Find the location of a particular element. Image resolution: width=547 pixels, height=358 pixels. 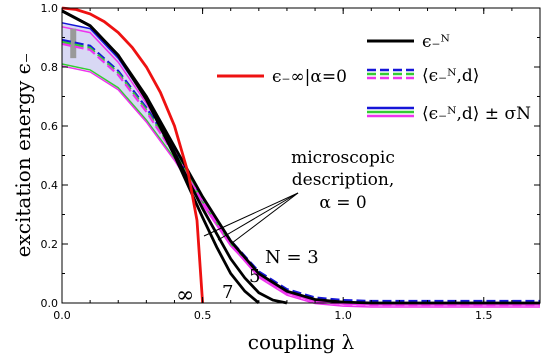

legend-label-band: ⟨ϵ₋ᴺ,d⟩ ± σN is located at coordinates (476, 114).